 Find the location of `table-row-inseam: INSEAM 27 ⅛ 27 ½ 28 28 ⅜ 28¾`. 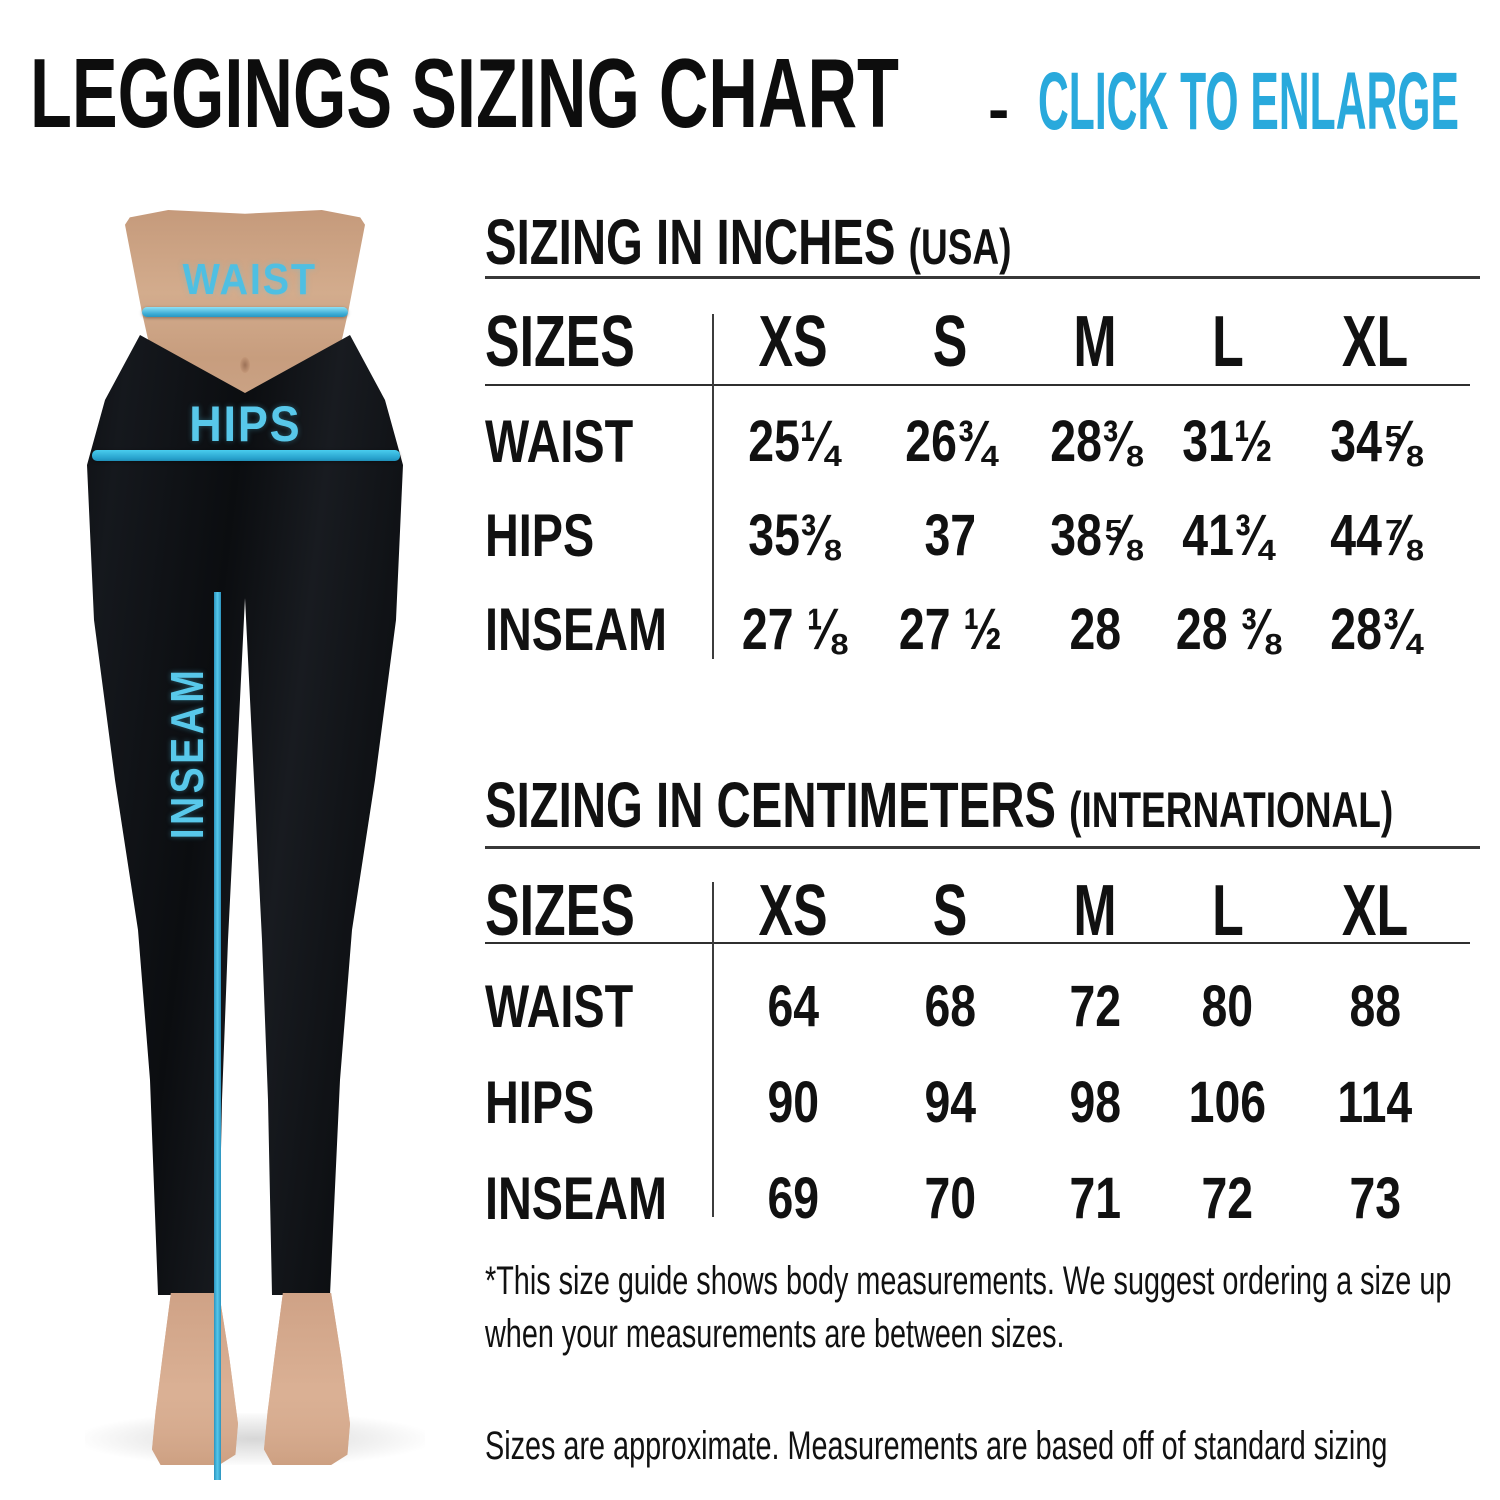

table-row-inseam: INSEAM 27 ⅛ 27 ½ 28 28 ⅜ 28¾ is located at coordinates (977, 629).